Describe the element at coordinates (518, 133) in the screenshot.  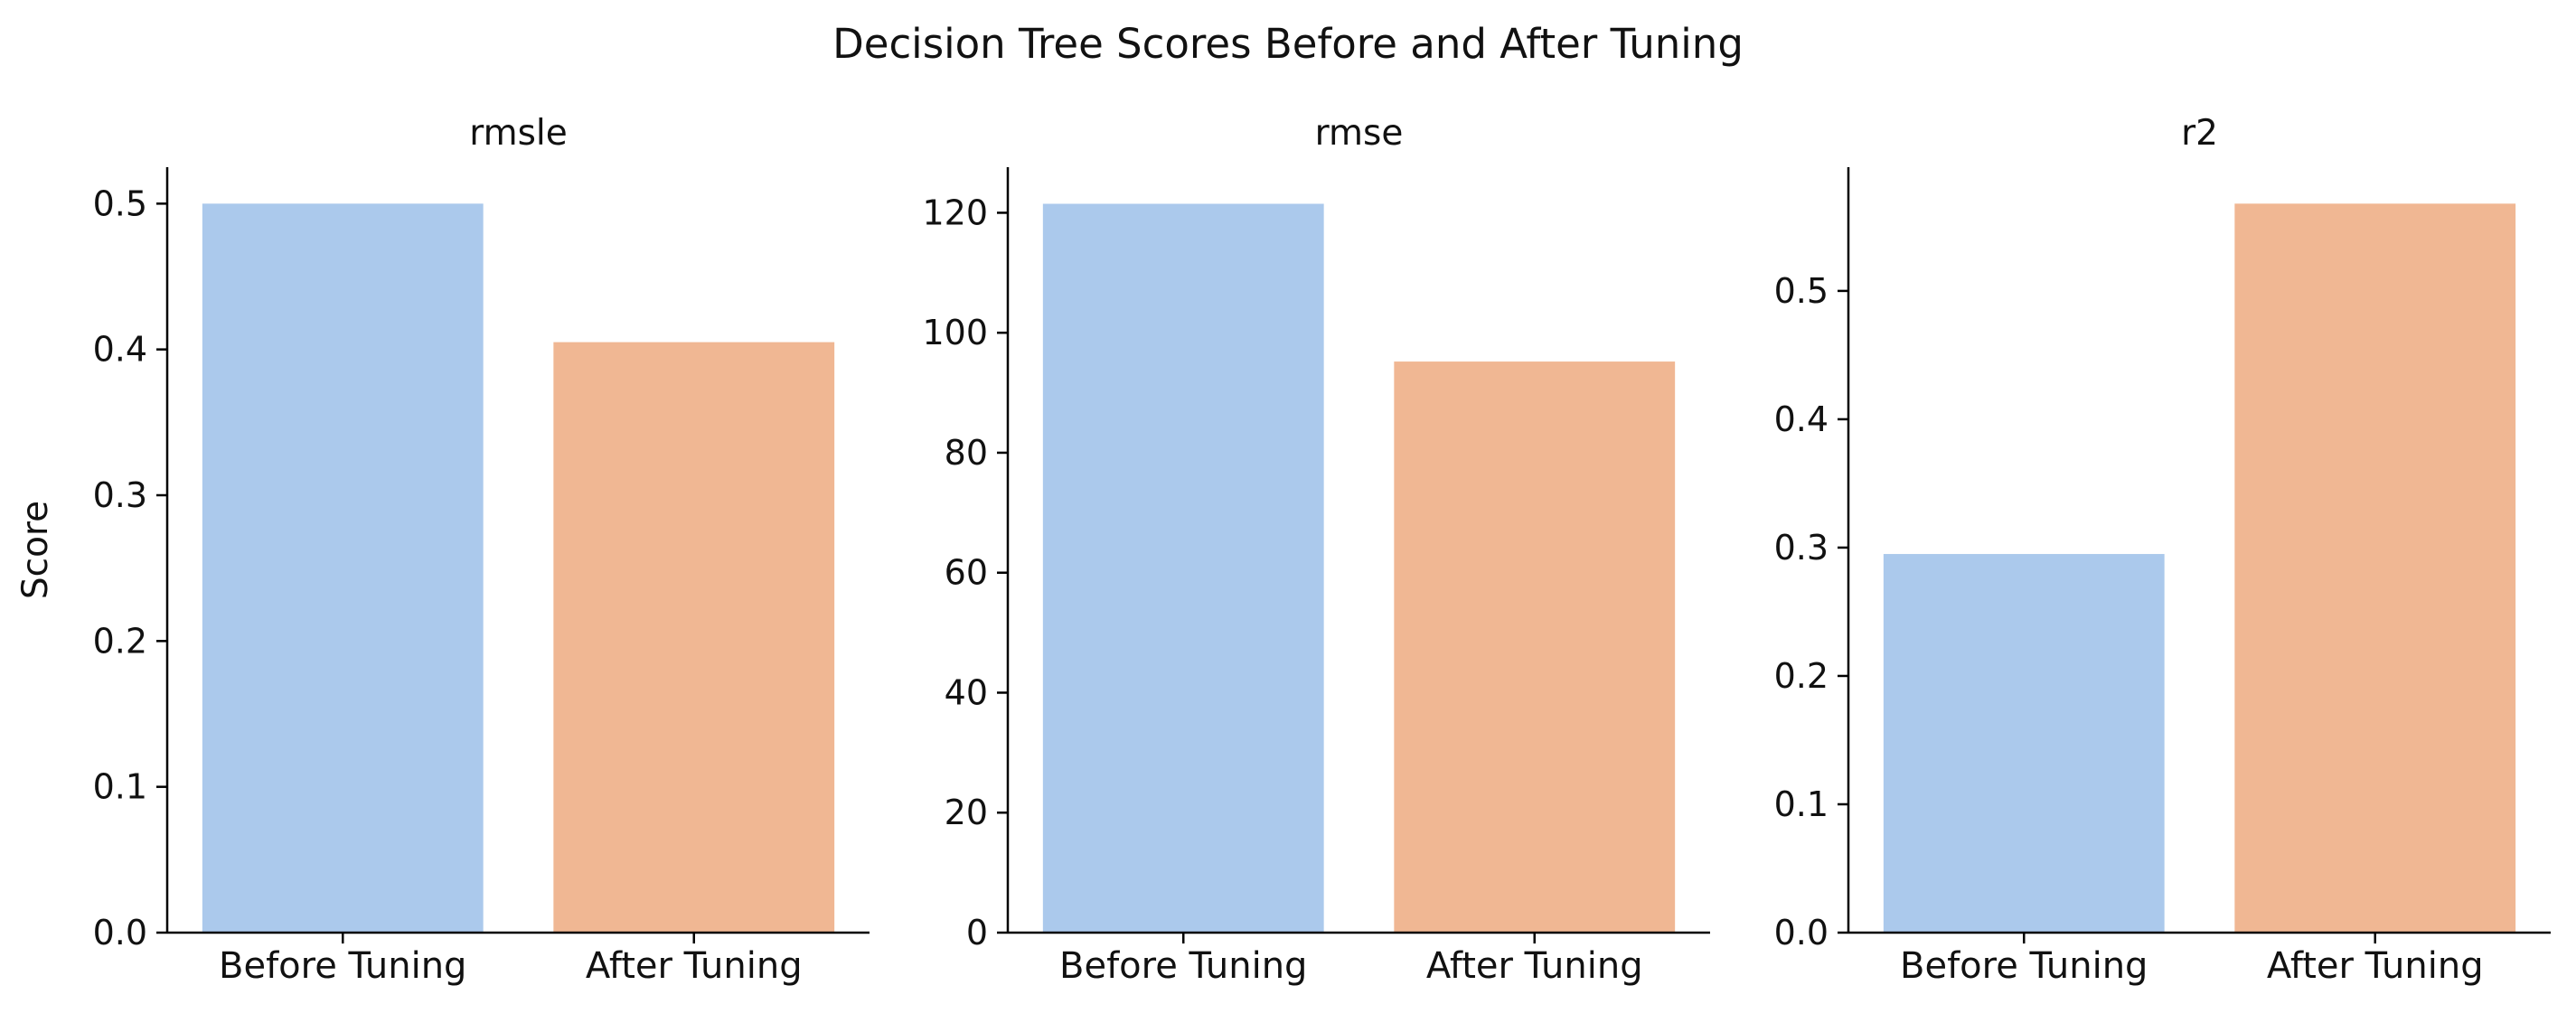
I see `subplot-title: rmsle` at that location.